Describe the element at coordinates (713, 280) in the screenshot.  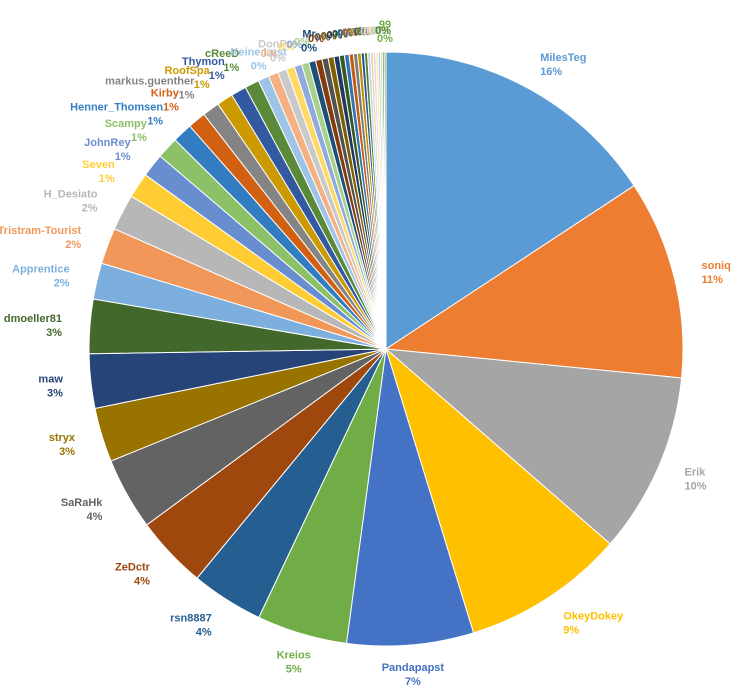
I see `slice-percent-label: 11%` at that location.